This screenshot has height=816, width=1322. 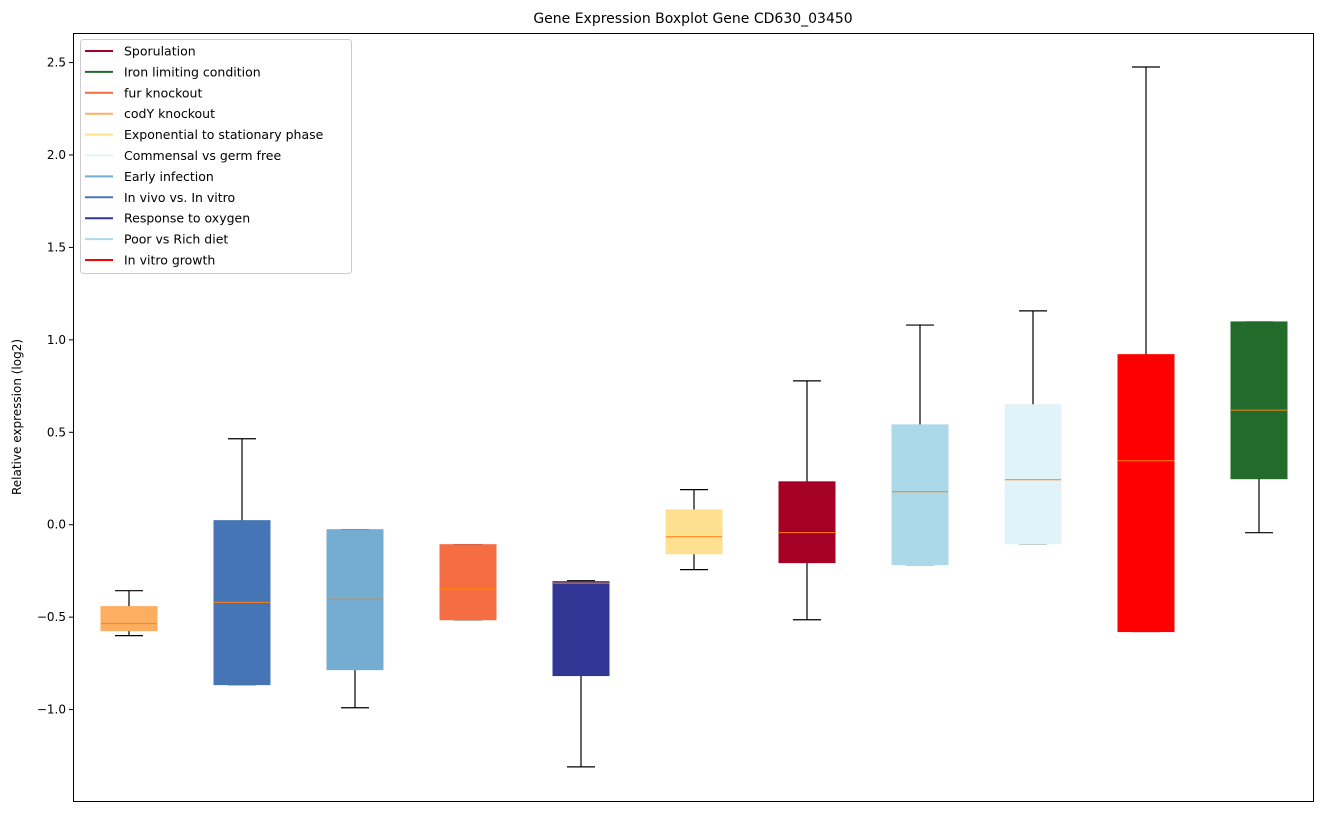 I want to click on y-tick-label: −0.5, so click(x=51, y=617).